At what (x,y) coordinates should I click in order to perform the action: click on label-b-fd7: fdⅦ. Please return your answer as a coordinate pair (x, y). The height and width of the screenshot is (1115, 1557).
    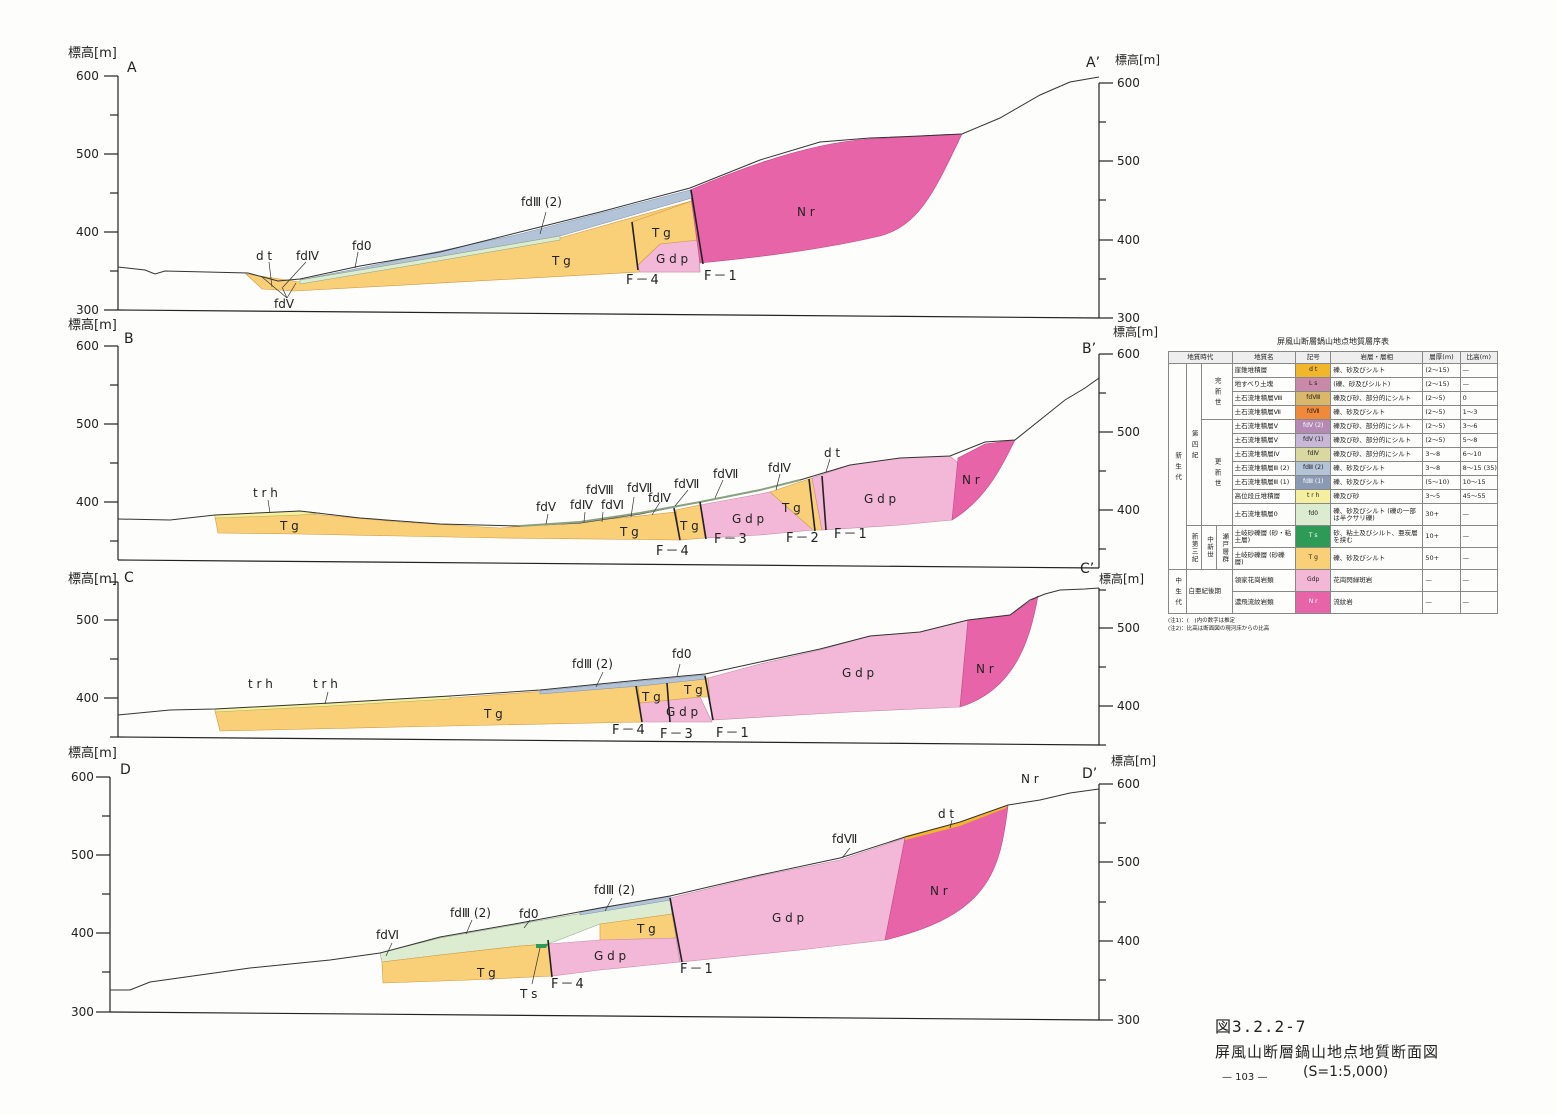
    Looking at the image, I should click on (639, 488).